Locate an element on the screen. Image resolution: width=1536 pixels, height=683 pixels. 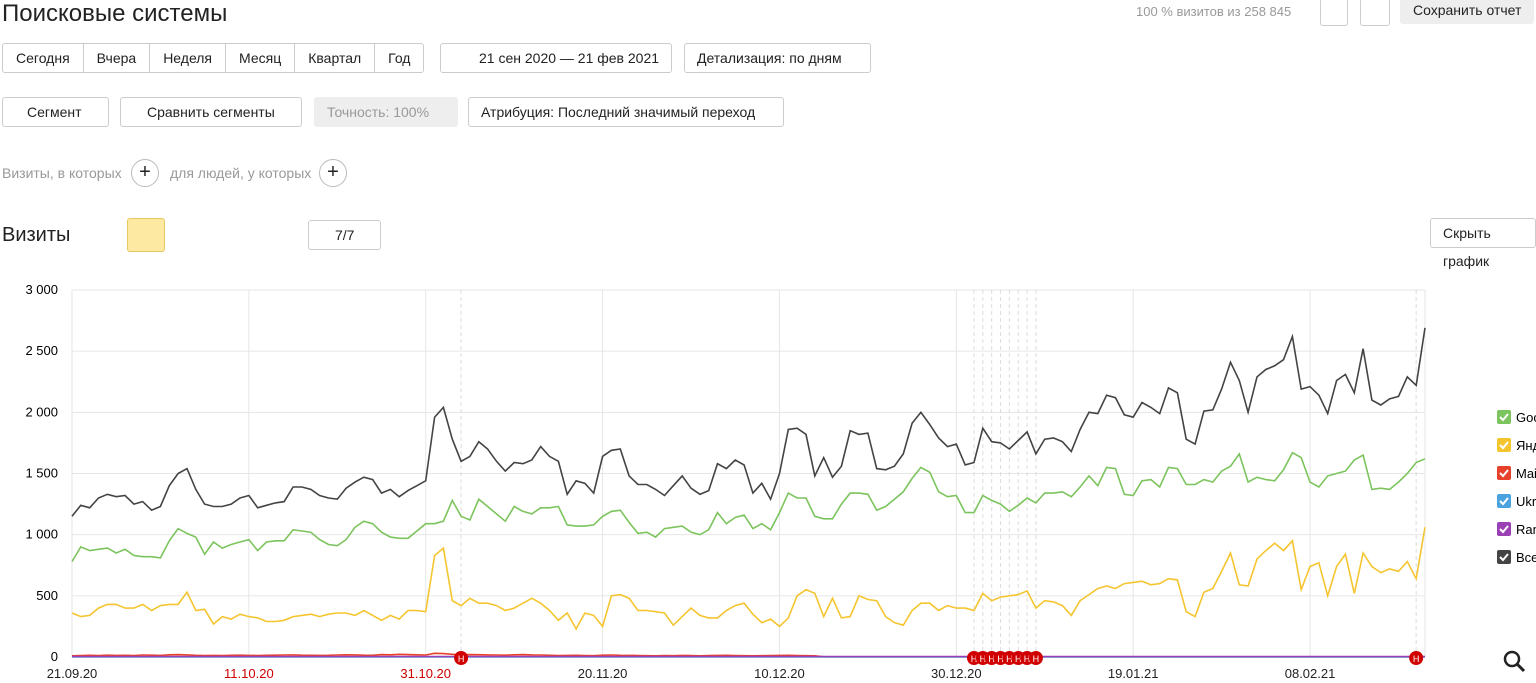
y-tick-label: 1 500 is located at coordinates (41, 473).